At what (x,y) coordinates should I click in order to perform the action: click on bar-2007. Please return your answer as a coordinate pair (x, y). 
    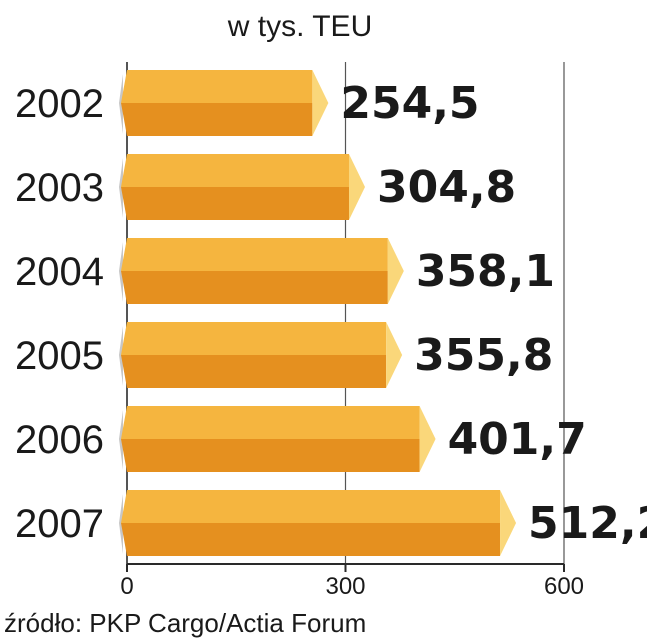
    Looking at the image, I should click on (318, 523).